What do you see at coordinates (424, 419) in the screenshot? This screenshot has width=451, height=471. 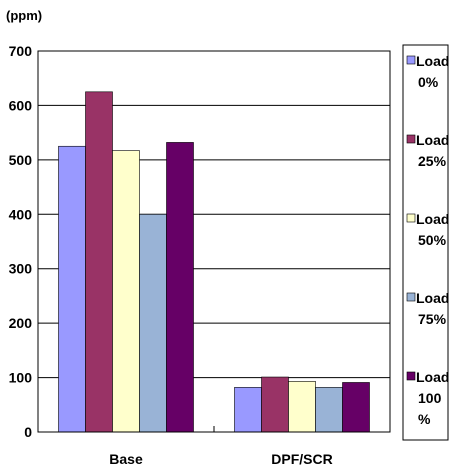 I see `legend-label: %` at bounding box center [424, 419].